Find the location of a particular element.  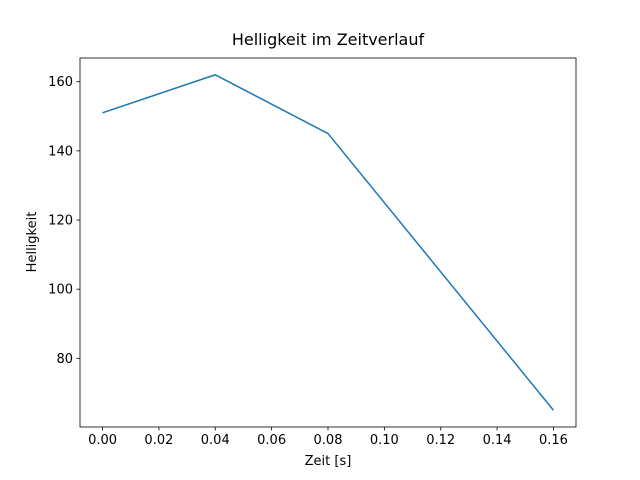

y-tick-label: 120 is located at coordinates (60, 221).